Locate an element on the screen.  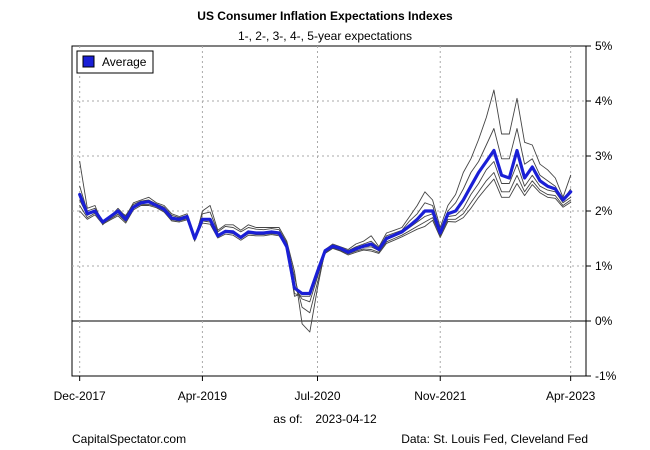
site-credit: CapitalSpectator.com is located at coordinates (129, 439).